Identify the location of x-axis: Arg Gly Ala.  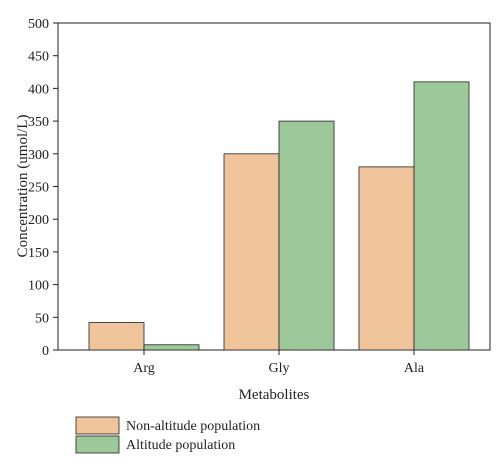
(279, 363).